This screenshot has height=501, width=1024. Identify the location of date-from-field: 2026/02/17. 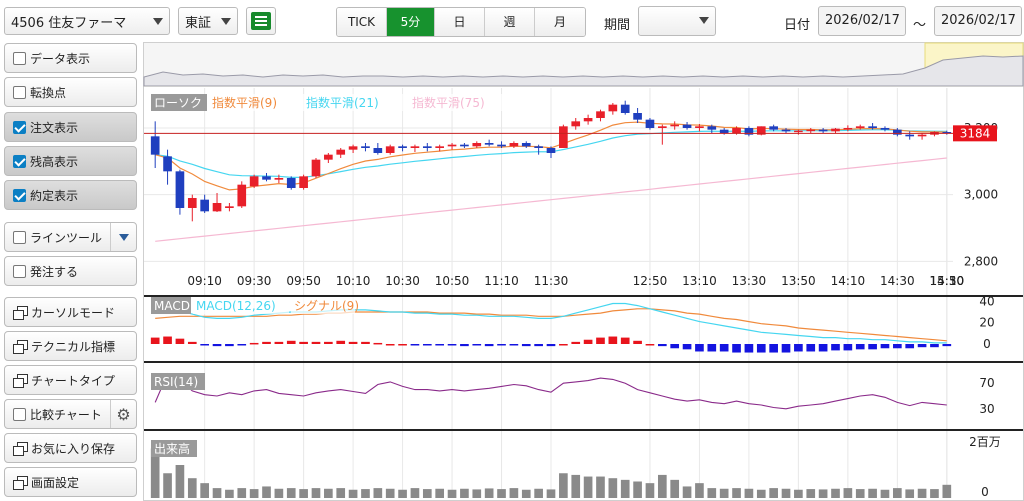
(862, 21).